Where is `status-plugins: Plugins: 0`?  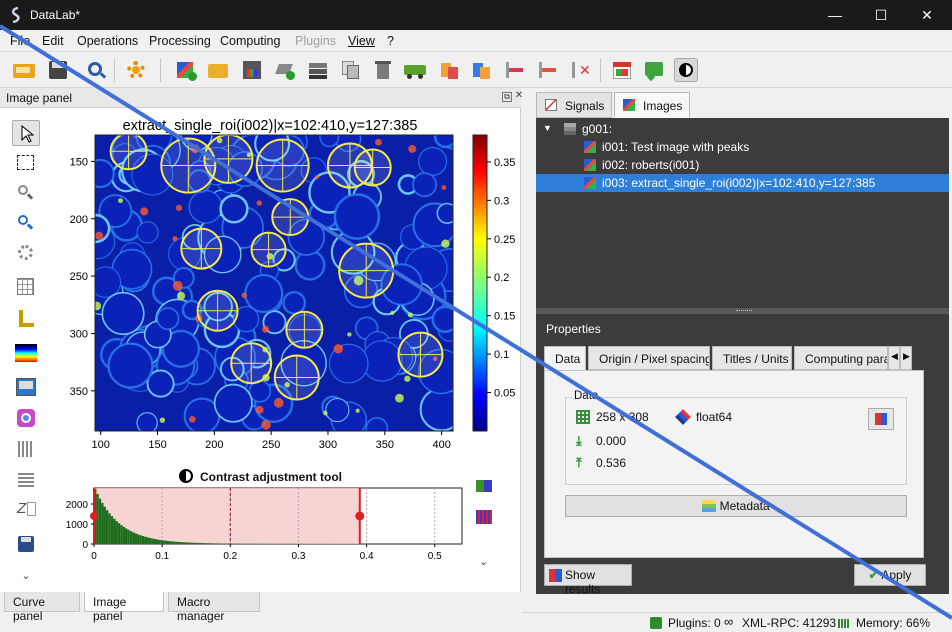 status-plugins: Plugins: 0 is located at coordinates (694, 623).